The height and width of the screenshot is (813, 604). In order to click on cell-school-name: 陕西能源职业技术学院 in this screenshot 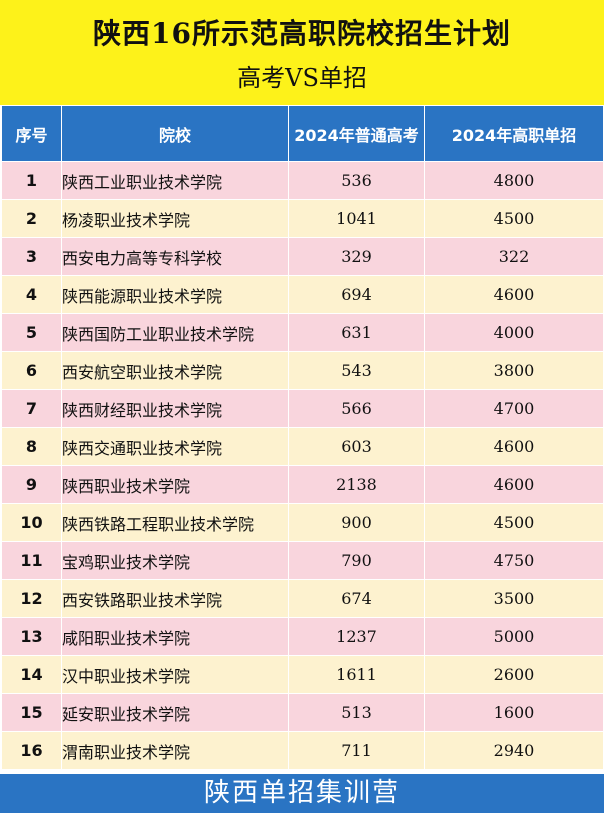, I will do `click(175, 294)`.